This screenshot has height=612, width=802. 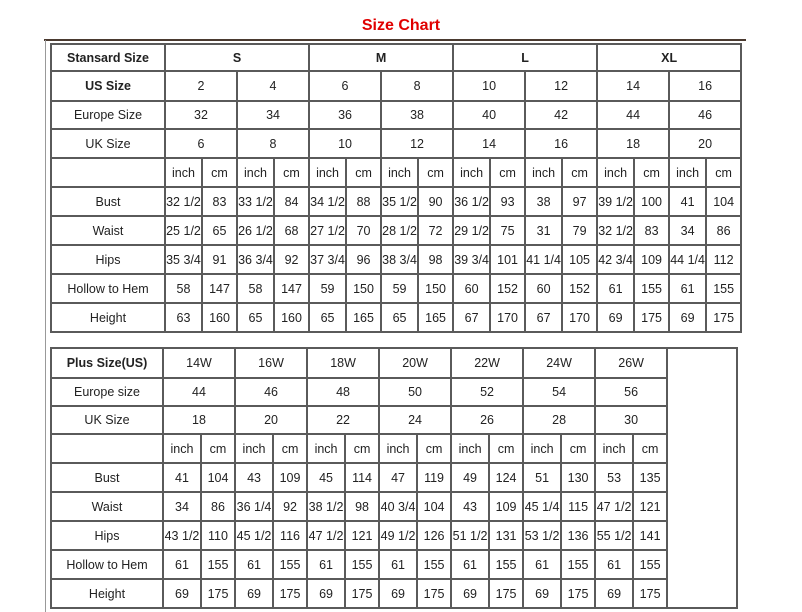 What do you see at coordinates (219, 259) in the screenshot?
I see `measurement-value: 91` at bounding box center [219, 259].